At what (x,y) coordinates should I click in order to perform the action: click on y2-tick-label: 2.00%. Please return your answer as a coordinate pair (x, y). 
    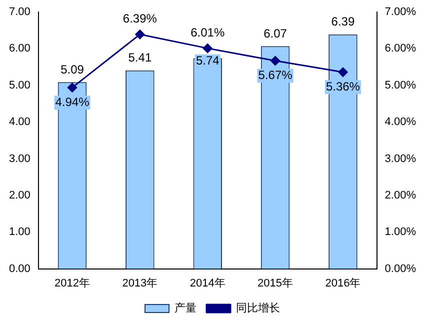
    Looking at the image, I should click on (400, 195).